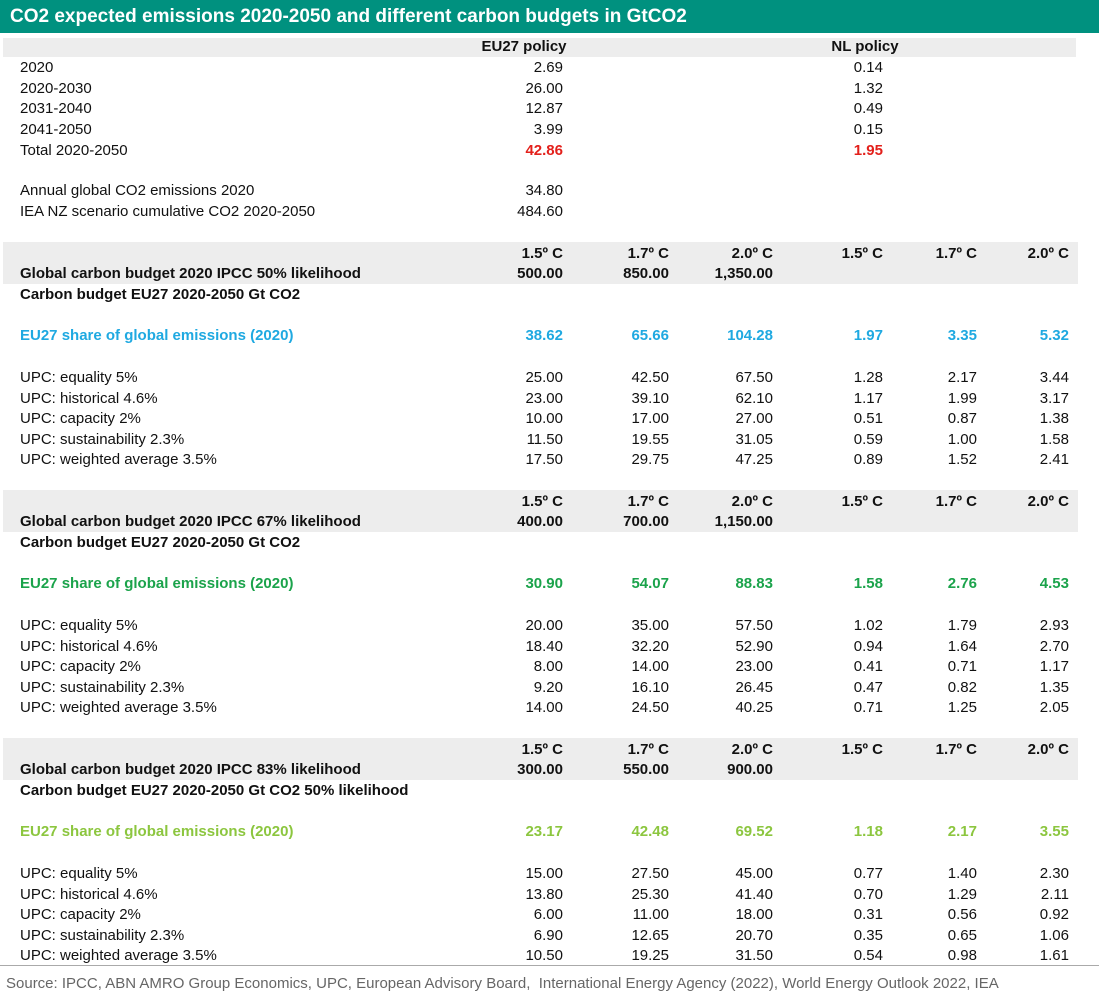 The height and width of the screenshot is (995, 1099). Describe the element at coordinates (650, 956) in the screenshot. I see `cell: 19.25` at that location.